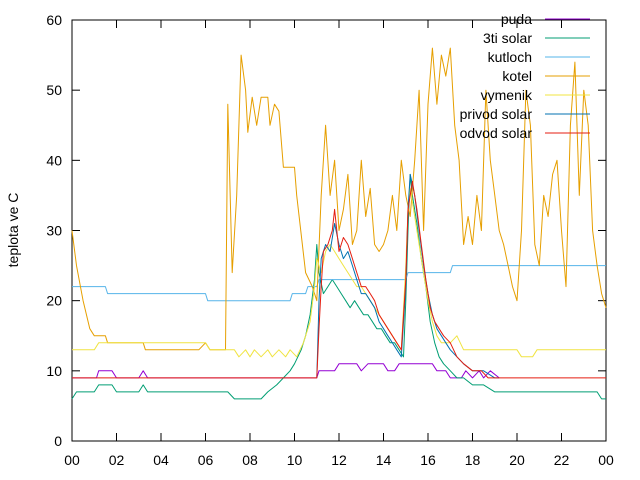  I want to click on y-tick-label: 60, so click(54, 20).